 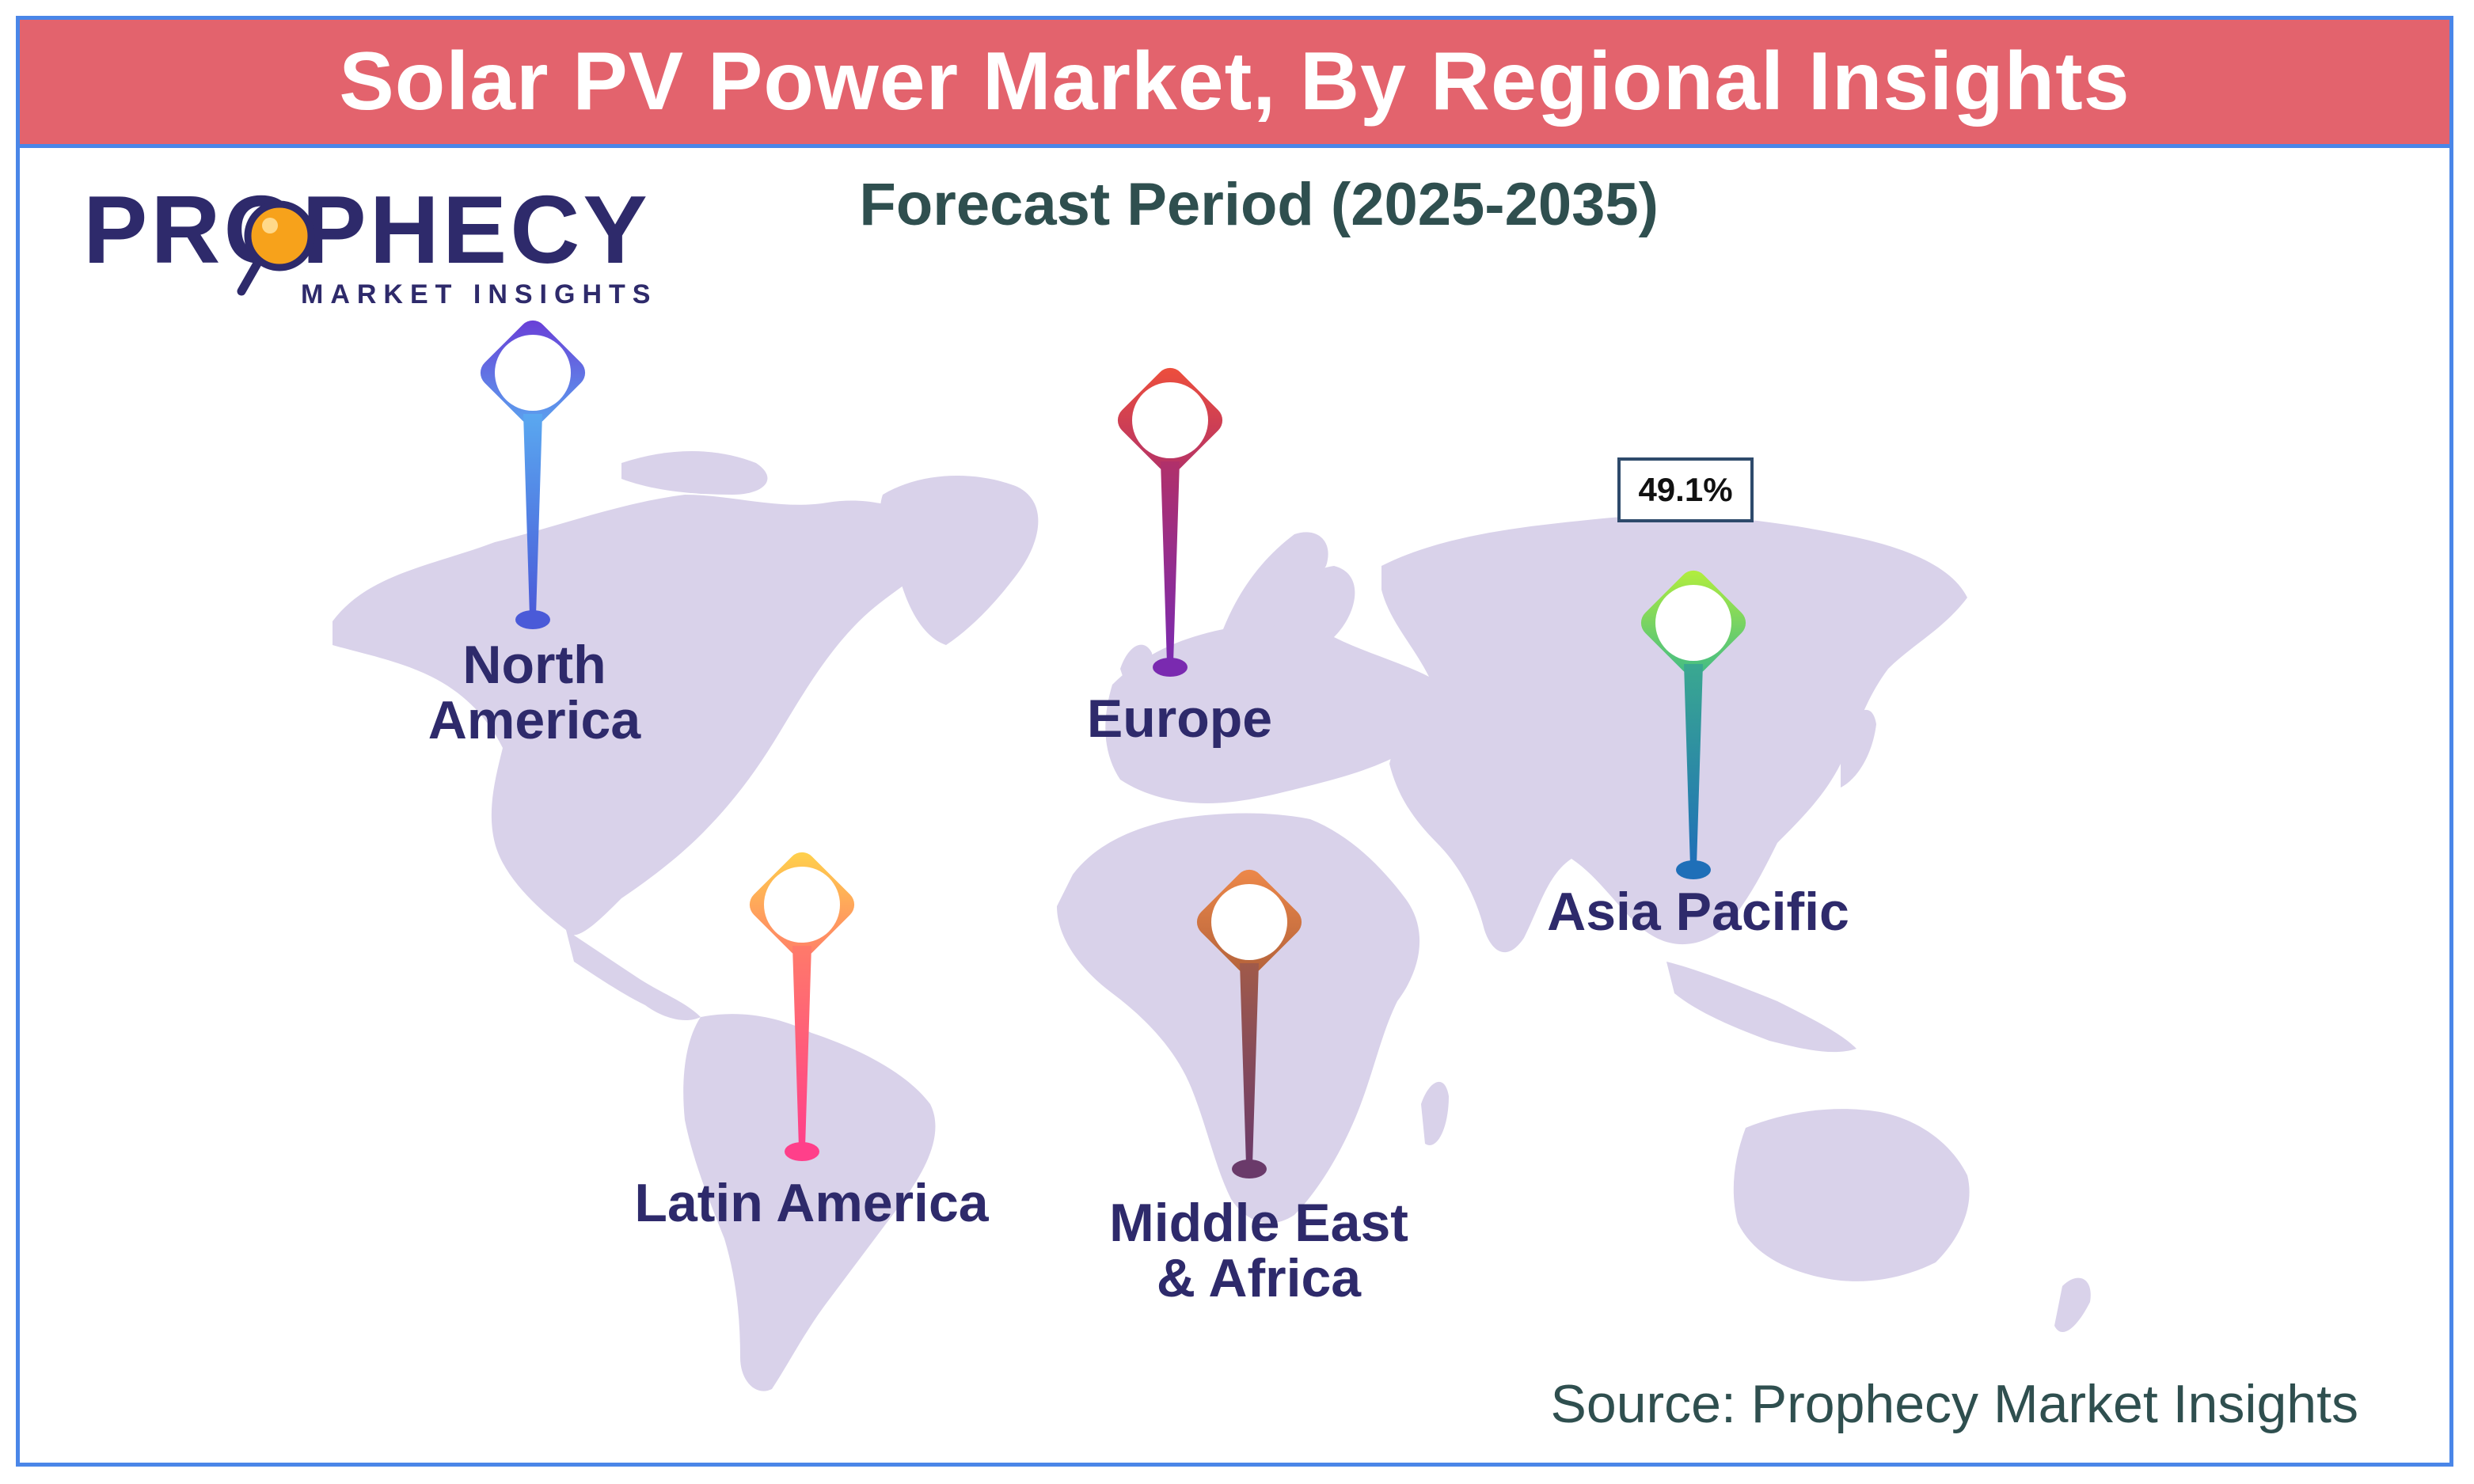 I want to click on landmass-madagascar, so click(x=1435, y=1113).